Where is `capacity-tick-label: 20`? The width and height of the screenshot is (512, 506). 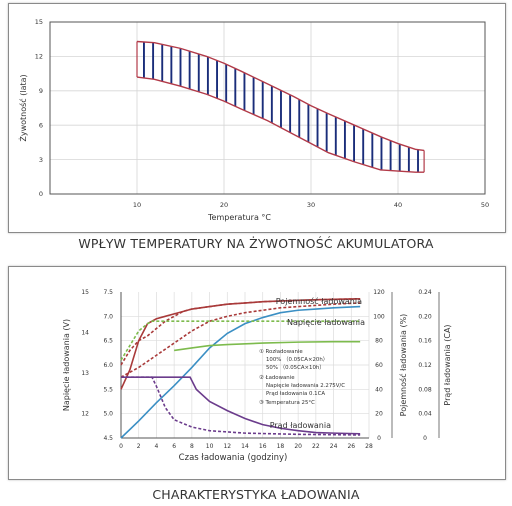 capacity-tick-label: 20 is located at coordinates (379, 414).